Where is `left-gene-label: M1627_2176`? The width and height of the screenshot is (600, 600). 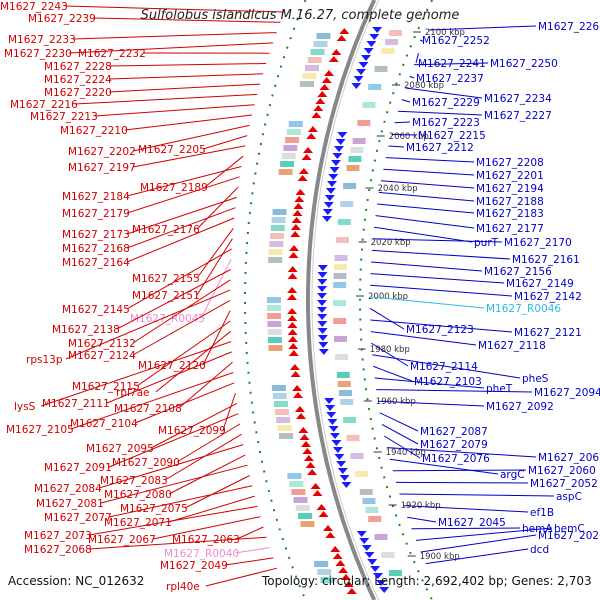 left-gene-label: M1627_2176 is located at coordinates (166, 230).